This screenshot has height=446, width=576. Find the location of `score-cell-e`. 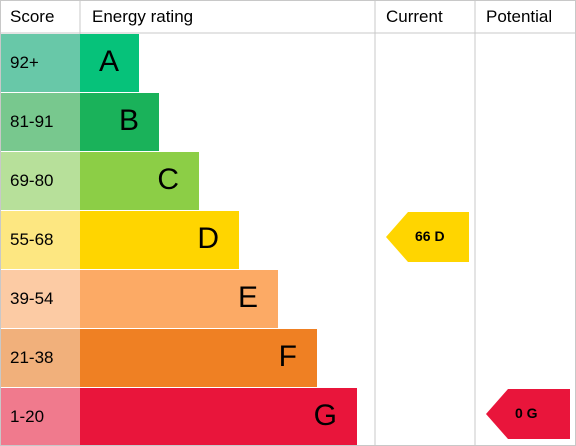

score-cell-e is located at coordinates (40, 299).